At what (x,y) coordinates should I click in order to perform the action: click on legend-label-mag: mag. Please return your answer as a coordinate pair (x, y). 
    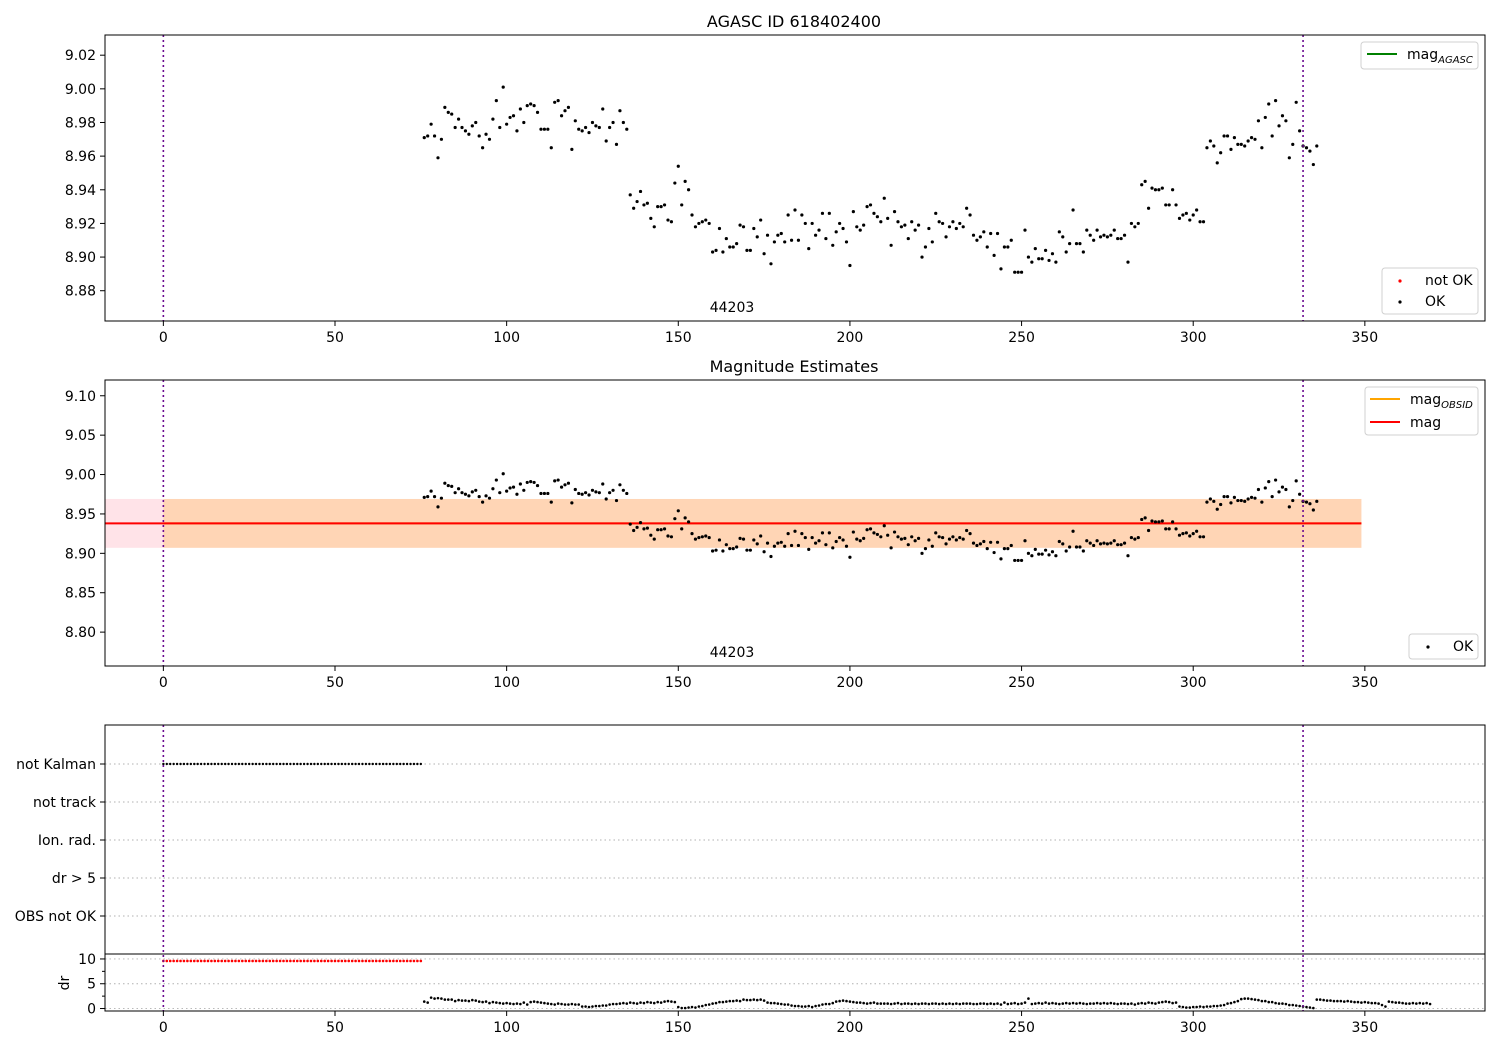
    Looking at the image, I should click on (1425, 423).